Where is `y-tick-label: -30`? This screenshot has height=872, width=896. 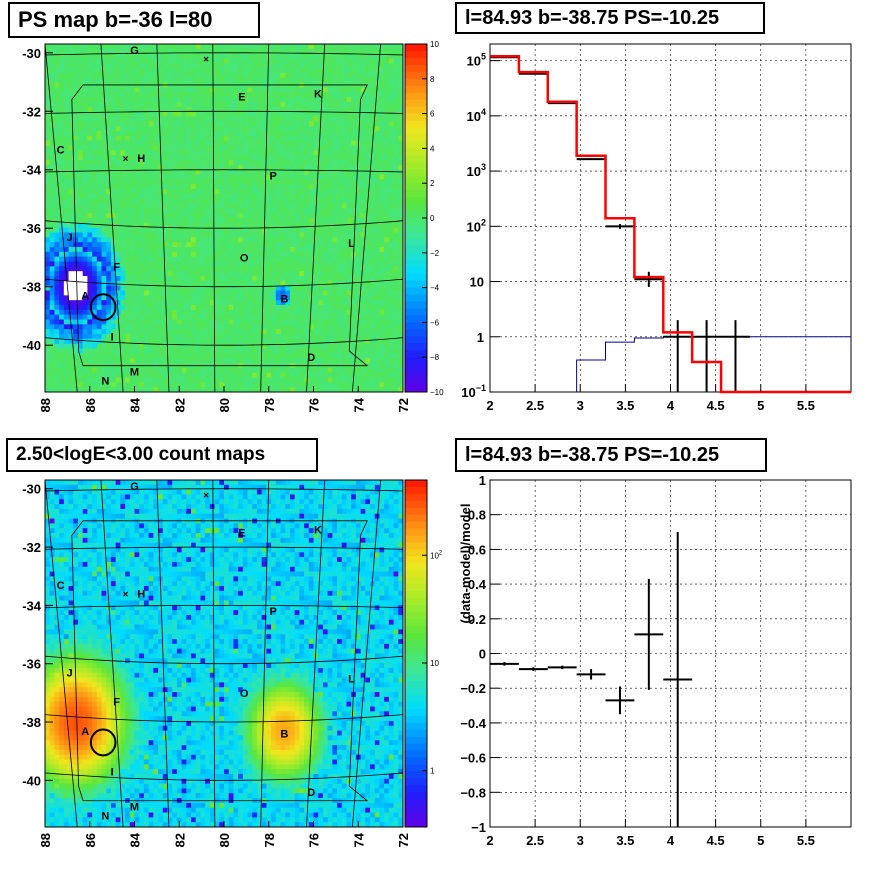 y-tick-label: -30 is located at coordinates (31, 489).